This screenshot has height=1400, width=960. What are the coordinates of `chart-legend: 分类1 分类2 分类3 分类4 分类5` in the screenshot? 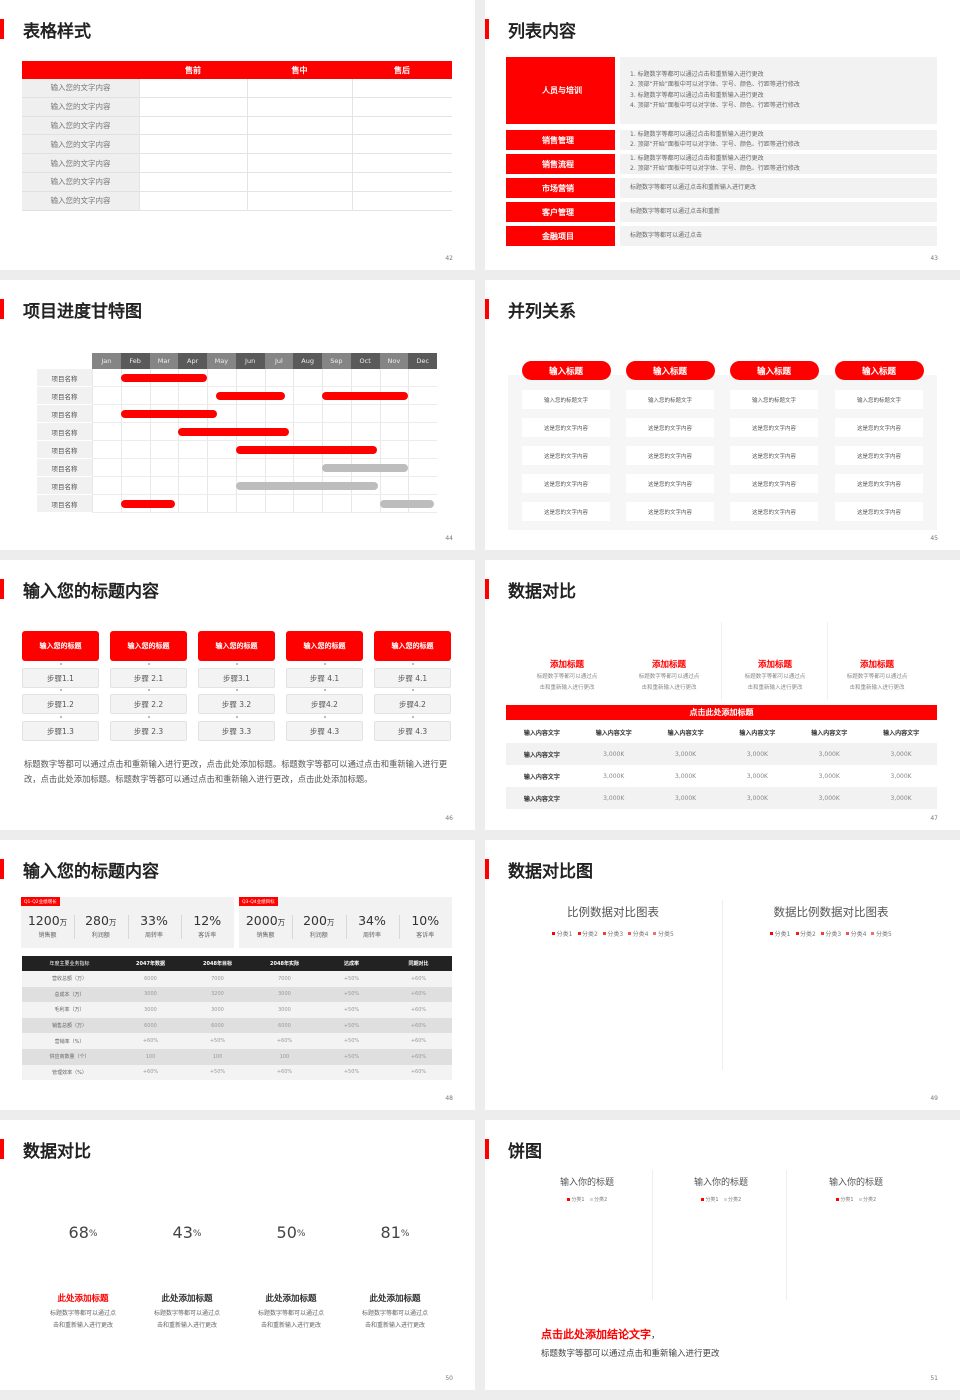 It's located at (831, 933).